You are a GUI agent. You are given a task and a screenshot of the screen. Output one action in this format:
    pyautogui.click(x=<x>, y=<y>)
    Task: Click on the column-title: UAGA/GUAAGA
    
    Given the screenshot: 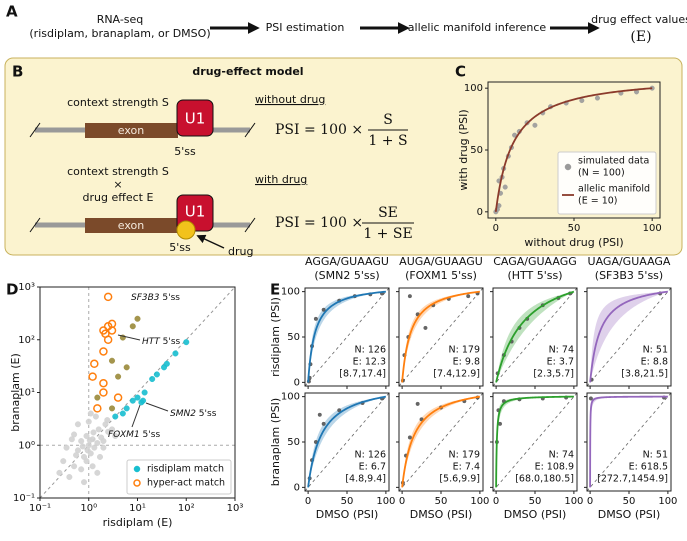 What is the action you would take?
    pyautogui.click(x=629, y=261)
    